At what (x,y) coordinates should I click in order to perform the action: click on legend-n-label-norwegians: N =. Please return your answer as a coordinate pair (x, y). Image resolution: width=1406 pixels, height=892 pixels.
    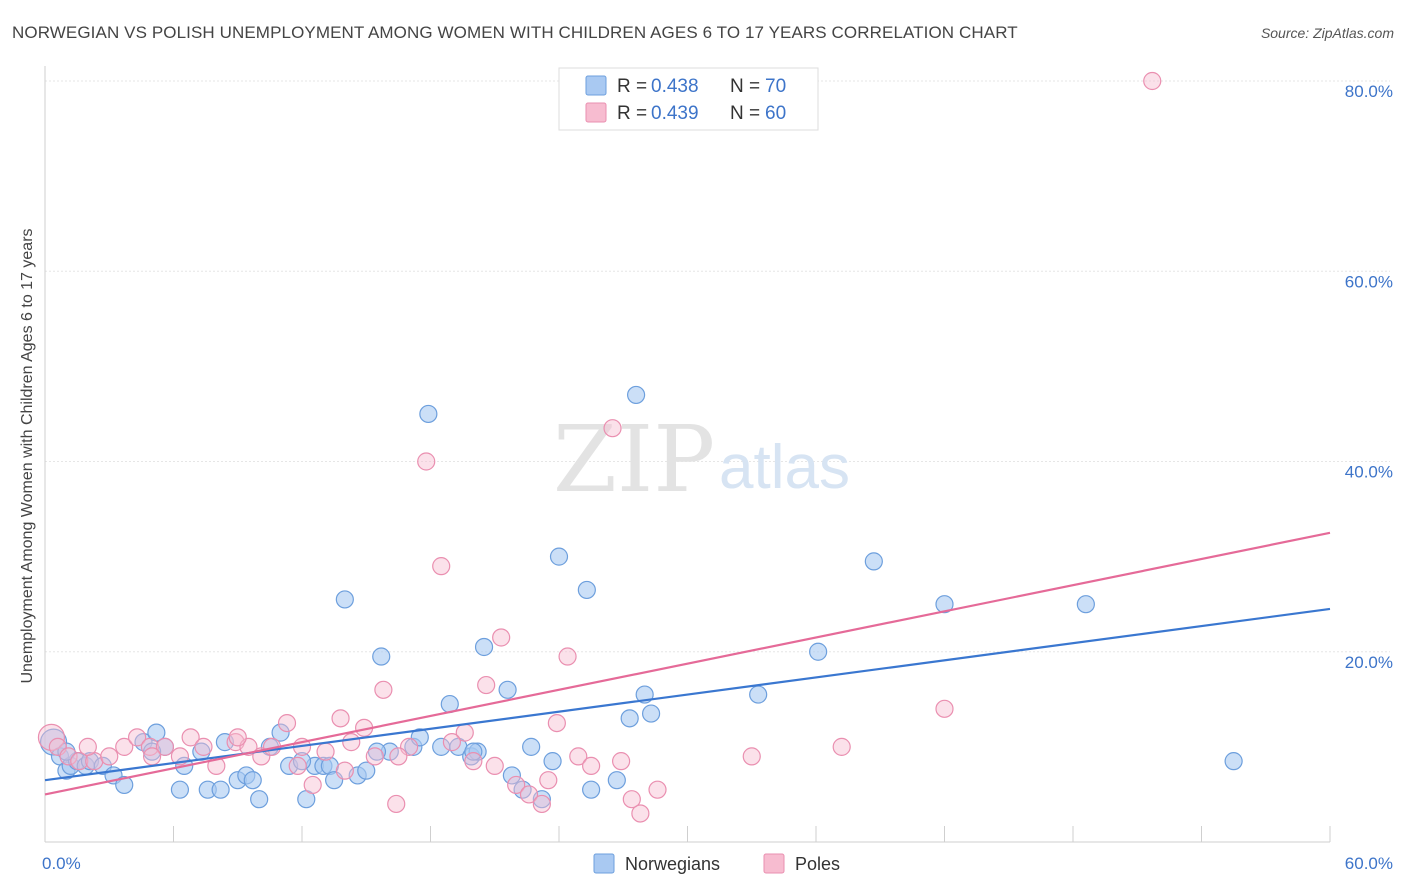
    Looking at the image, I should click on (745, 86).